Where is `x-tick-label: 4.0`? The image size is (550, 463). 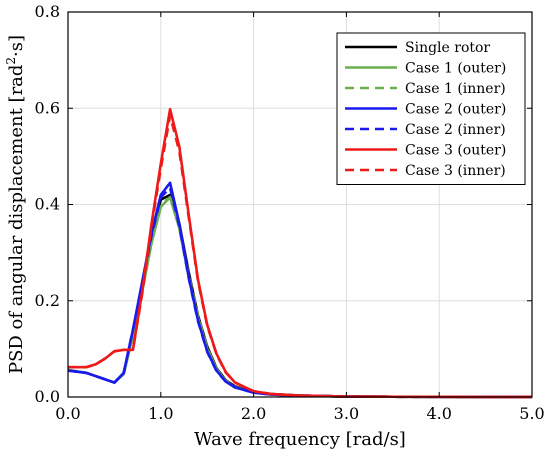 x-tick-label: 4.0 is located at coordinates (438, 413).